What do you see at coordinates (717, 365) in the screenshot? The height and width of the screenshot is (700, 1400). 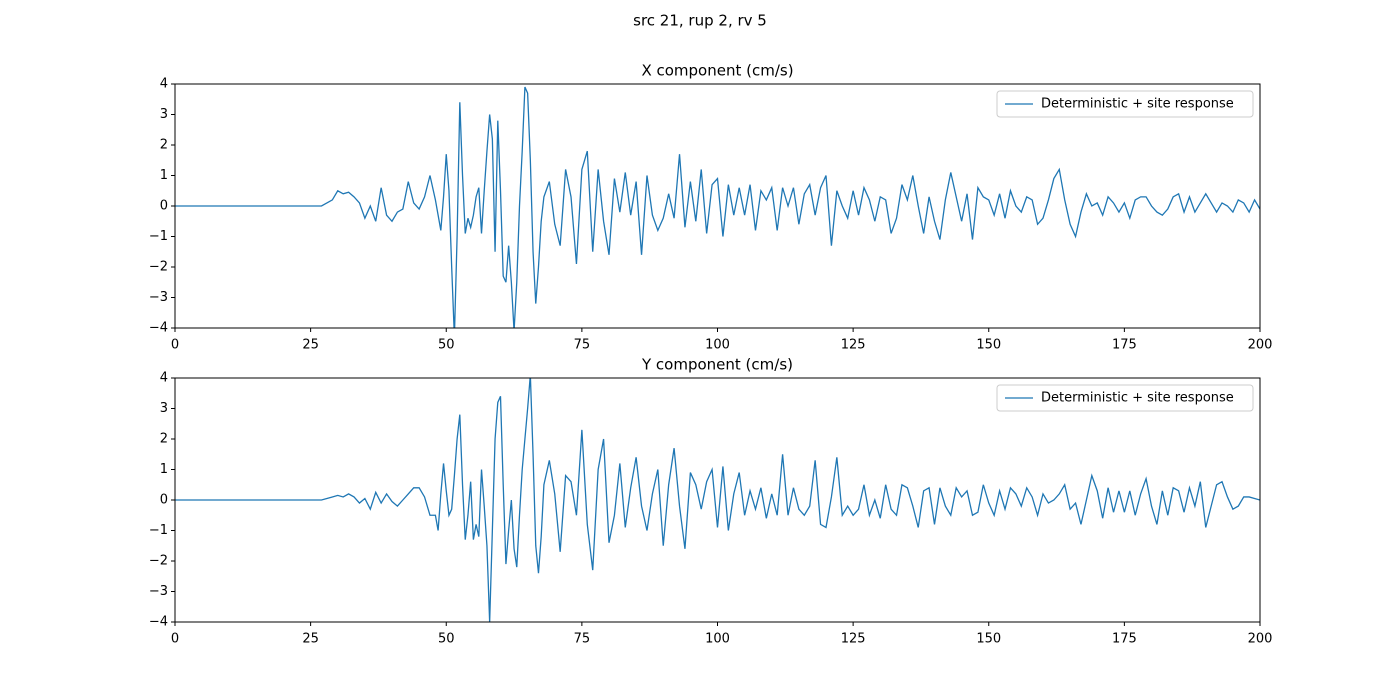 I see `axes-title: Y component (cm/s)` at bounding box center [717, 365].